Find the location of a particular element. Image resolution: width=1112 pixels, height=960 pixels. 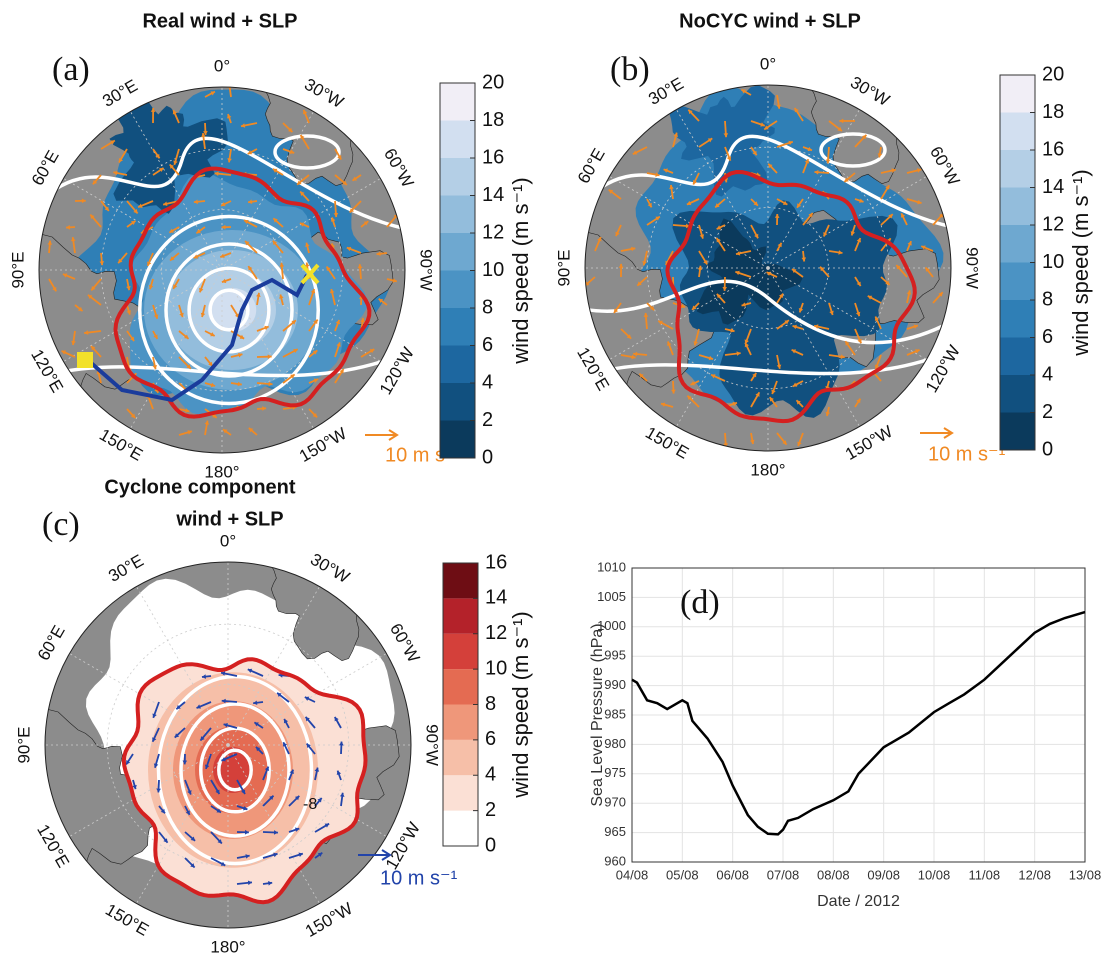

longitude-label: 180° is located at coordinates (767, 469).